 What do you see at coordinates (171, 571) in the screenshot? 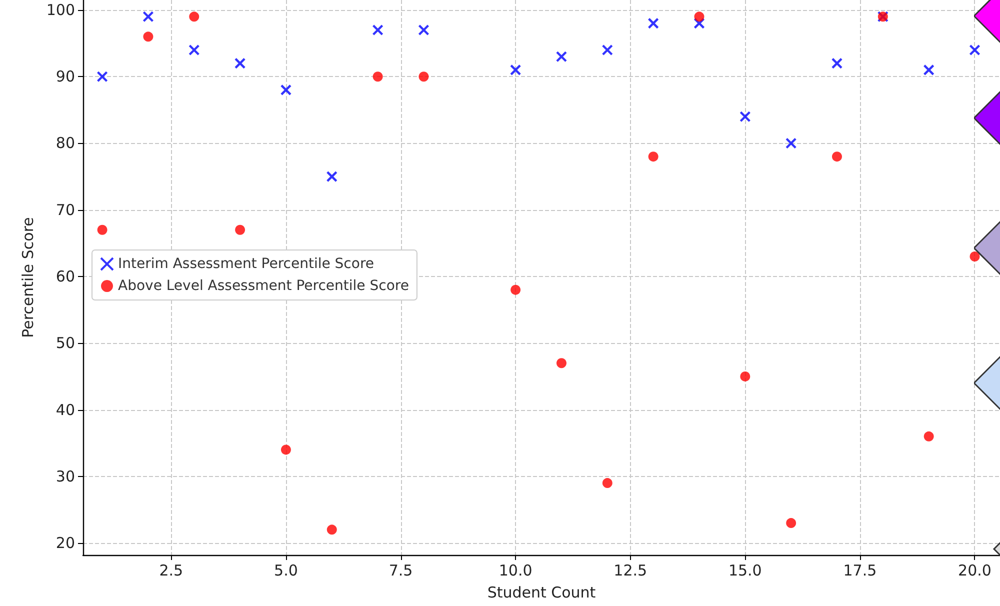
I see `x-tick-label: 2.5` at bounding box center [171, 571].